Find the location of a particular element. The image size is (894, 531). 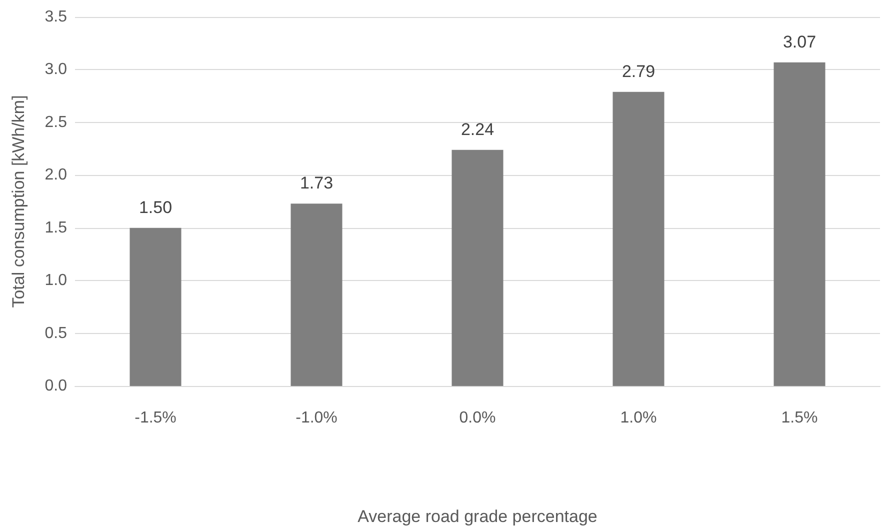

x-tick-label: 1.5% is located at coordinates (799, 418).